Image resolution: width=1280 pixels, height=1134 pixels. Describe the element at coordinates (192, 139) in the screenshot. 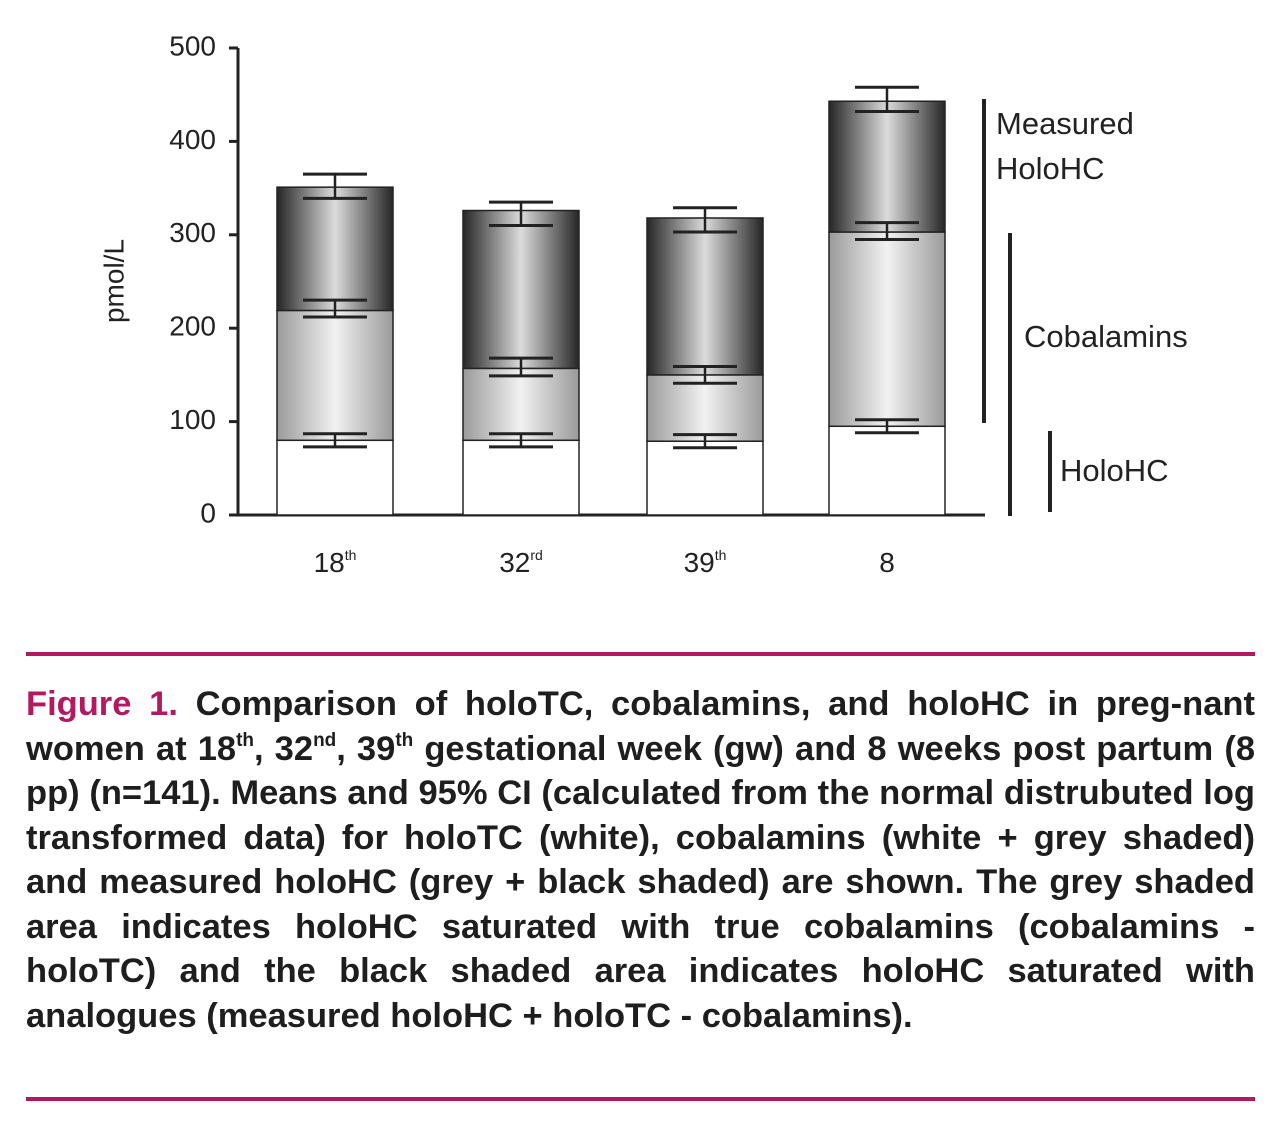

I see `y-tick-label: 400` at that location.